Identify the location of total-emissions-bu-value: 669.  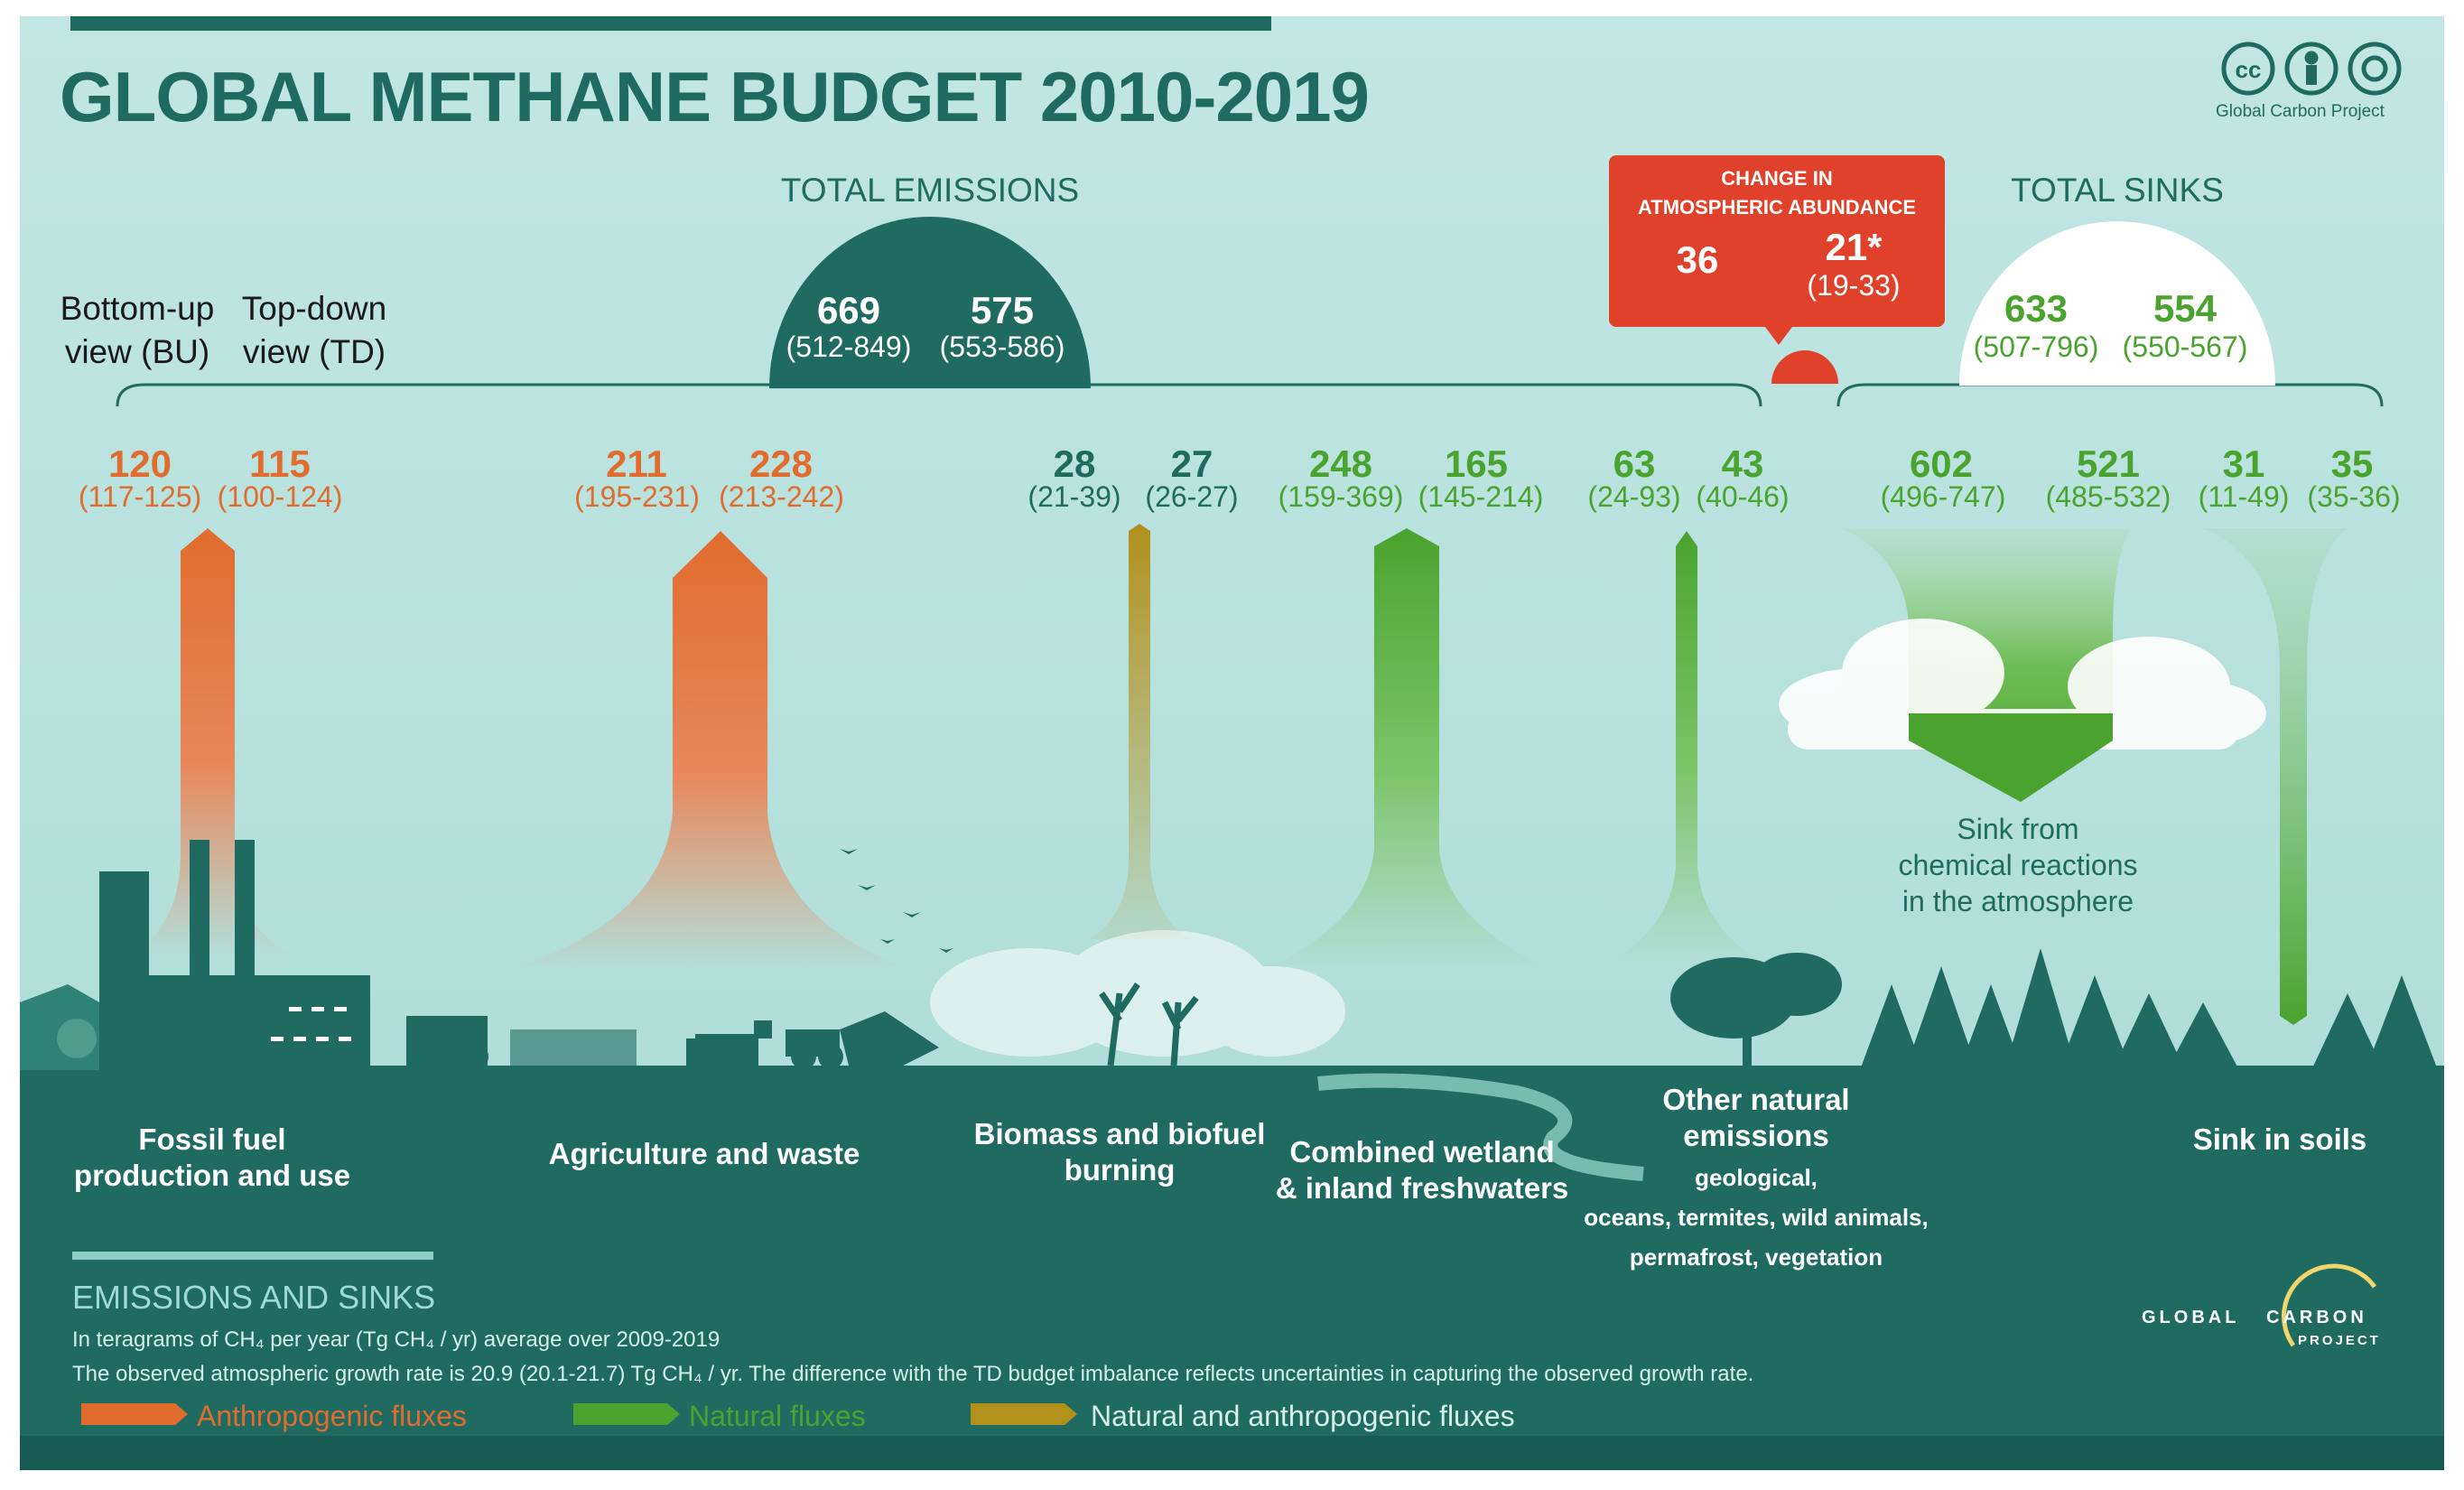
(849, 310).